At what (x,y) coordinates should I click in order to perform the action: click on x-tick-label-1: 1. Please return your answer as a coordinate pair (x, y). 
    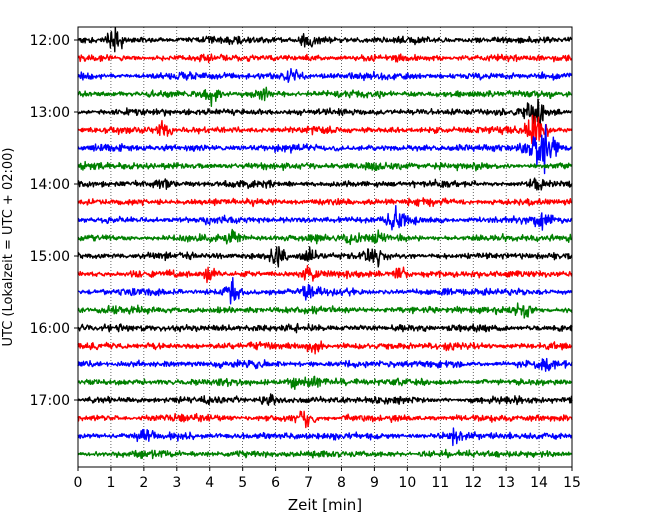
    Looking at the image, I should click on (110, 483).